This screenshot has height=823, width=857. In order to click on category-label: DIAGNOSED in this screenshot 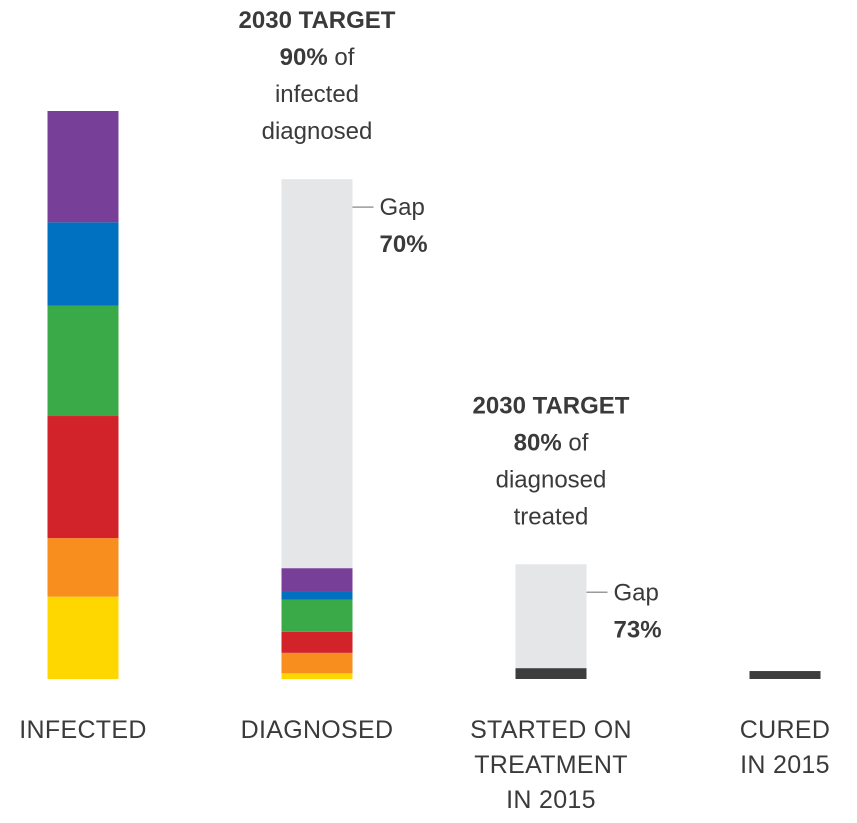, I will do `click(317, 730)`.